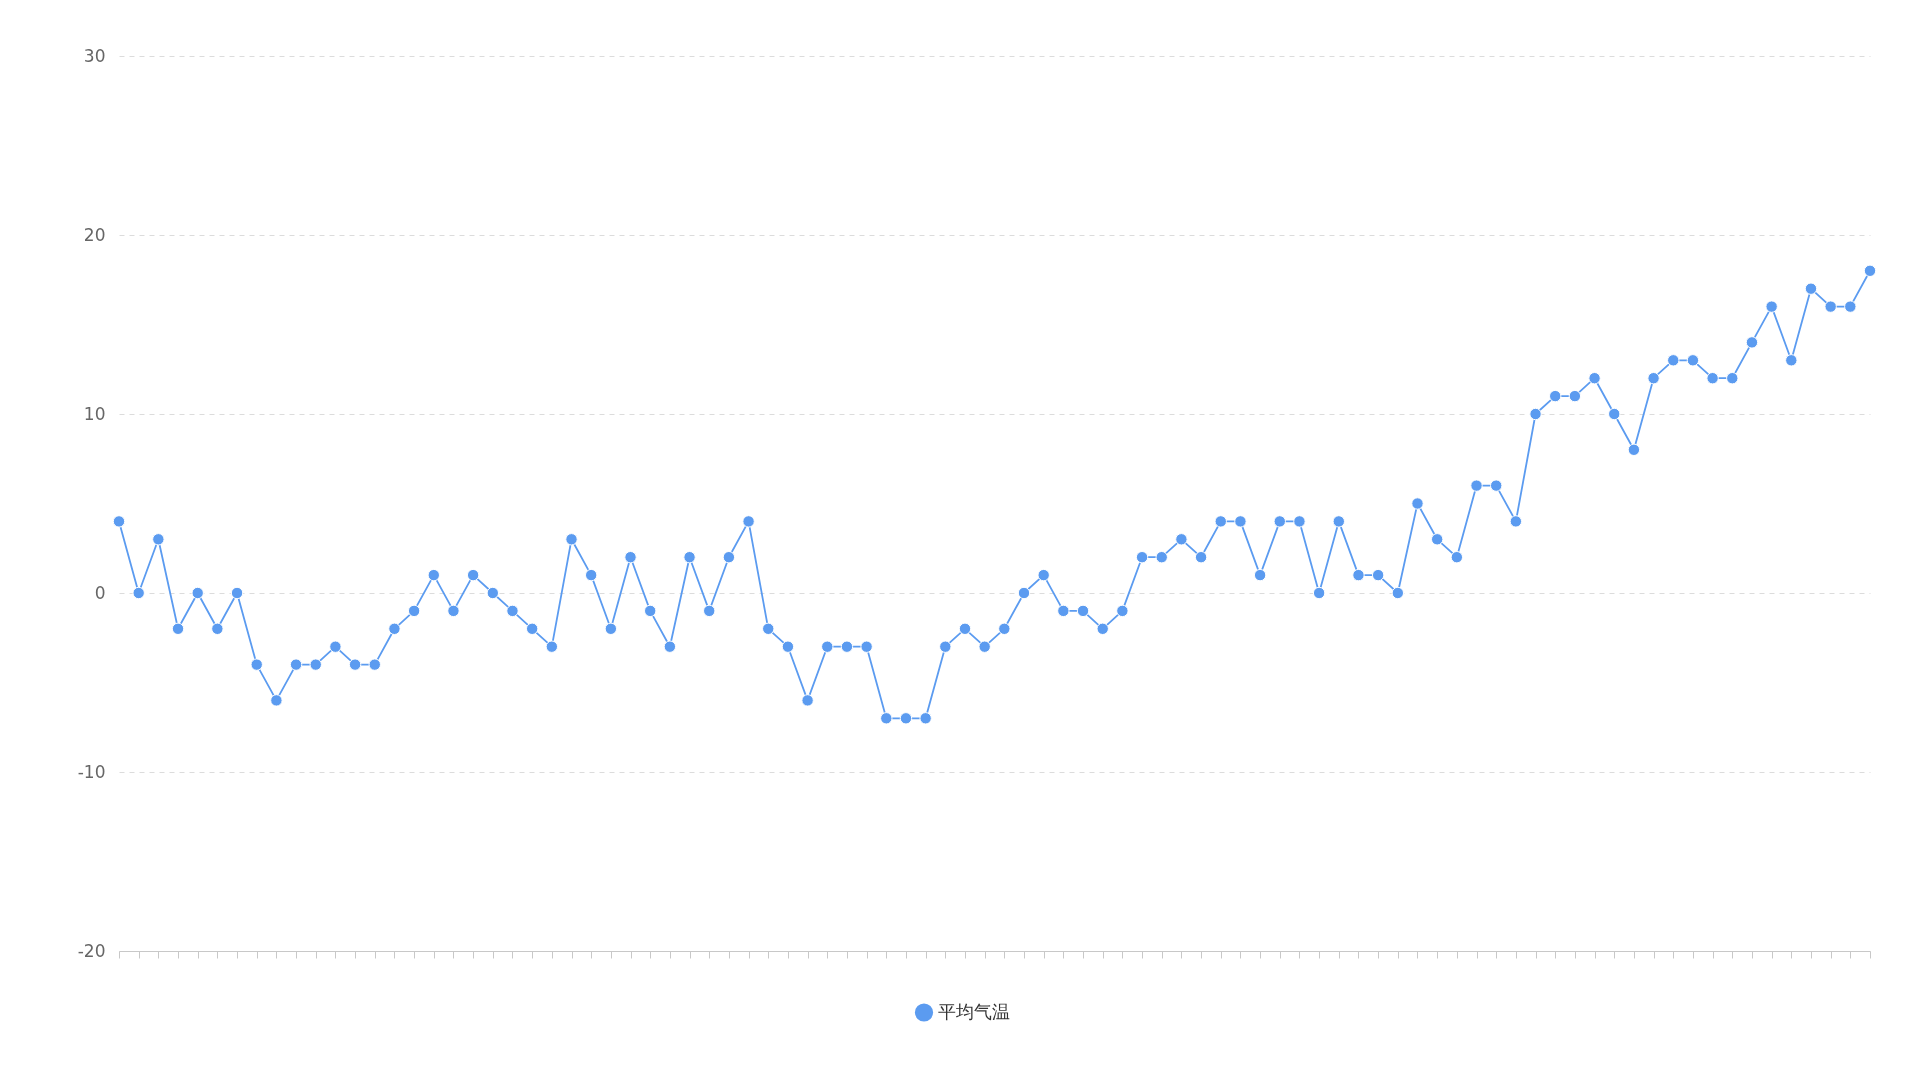  What do you see at coordinates (91, 950) in the screenshot?
I see `y-tick-label: -20` at bounding box center [91, 950].